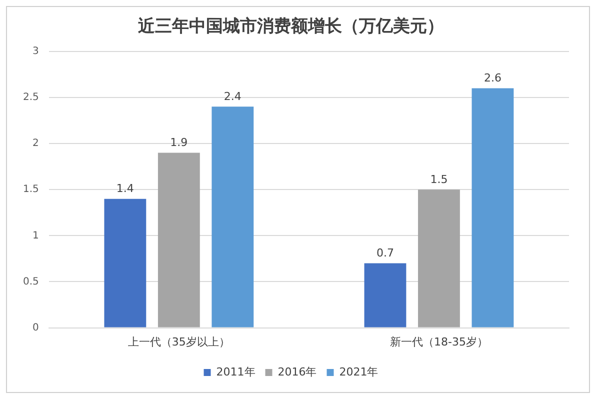 The height and width of the screenshot is (399, 596). What do you see at coordinates (297, 371) in the screenshot?
I see `legend-label: 2016年` at bounding box center [297, 371].